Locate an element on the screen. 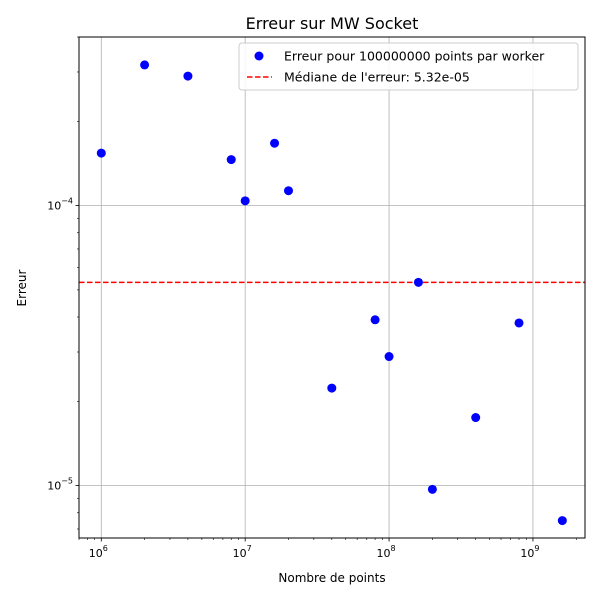  legend-entry-scatter: Erreur pour 100000000 points par worker is located at coordinates (414, 56).